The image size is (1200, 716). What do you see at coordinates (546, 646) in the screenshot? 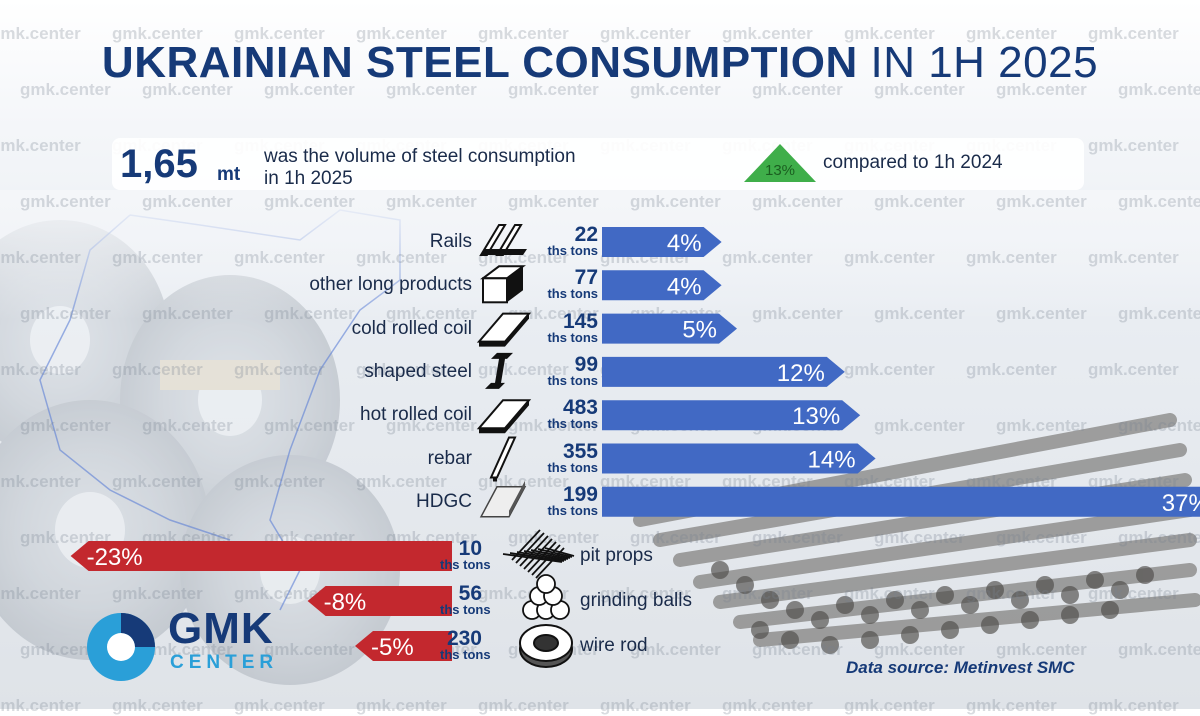
I see `wire-coil-icon` at bounding box center [546, 646].